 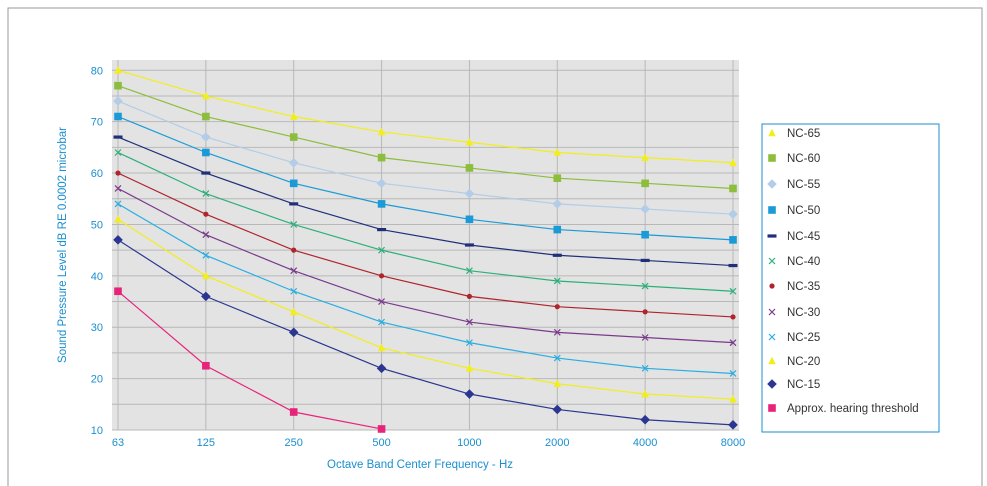 What do you see at coordinates (803, 338) in the screenshot?
I see `legend-label: NC-25` at bounding box center [803, 338].